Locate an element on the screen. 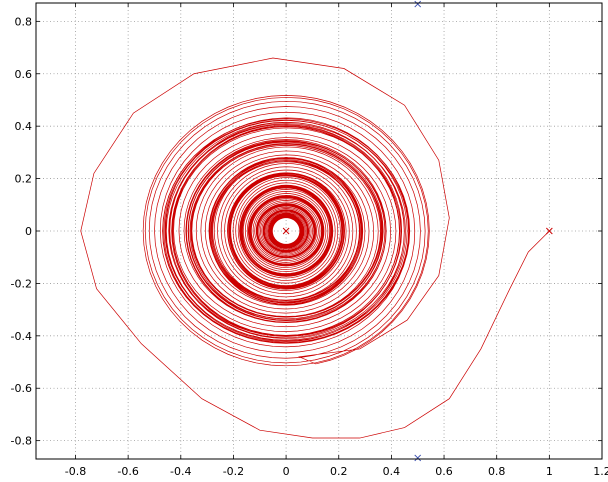 The height and width of the screenshot is (482, 608). x-tick-label: 0 is located at coordinates (286, 471).